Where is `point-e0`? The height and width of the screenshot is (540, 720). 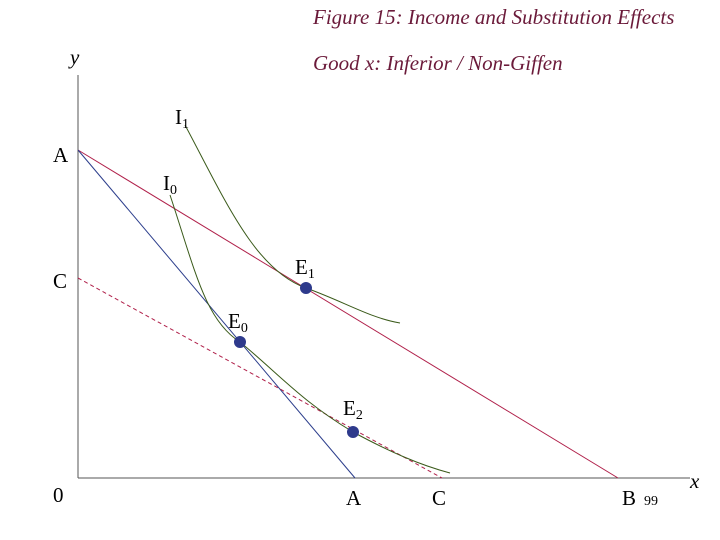
point-e0 is located at coordinates (240, 342).